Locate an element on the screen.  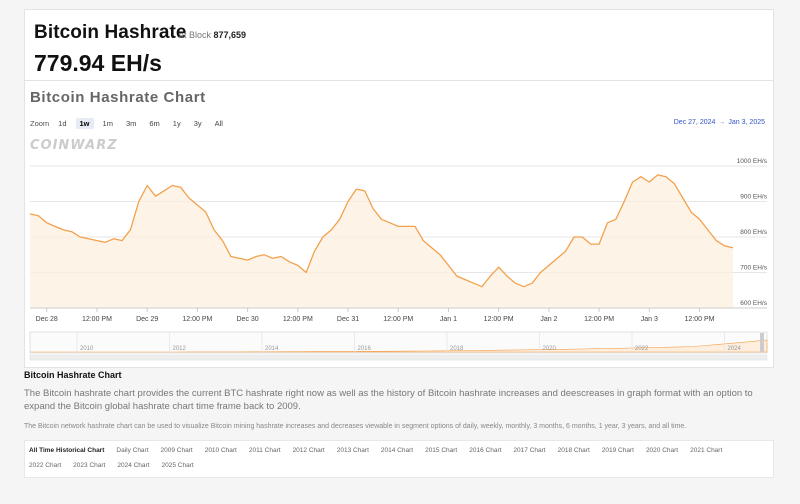
x-tick-label: Jan 3 is located at coordinates (649, 319).